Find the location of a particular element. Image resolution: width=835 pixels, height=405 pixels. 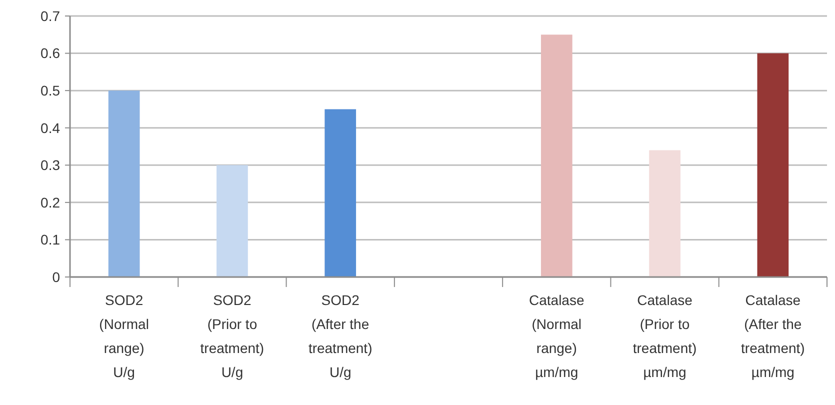

y-tick-label: 0.1 is located at coordinates (50, 240).